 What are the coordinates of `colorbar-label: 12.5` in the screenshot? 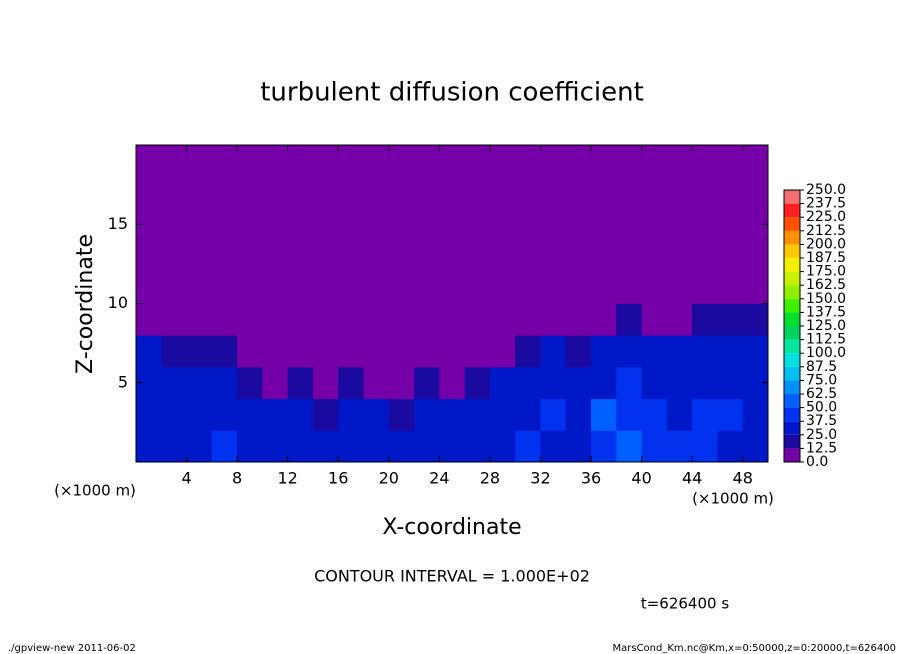 It's located at (821, 448).